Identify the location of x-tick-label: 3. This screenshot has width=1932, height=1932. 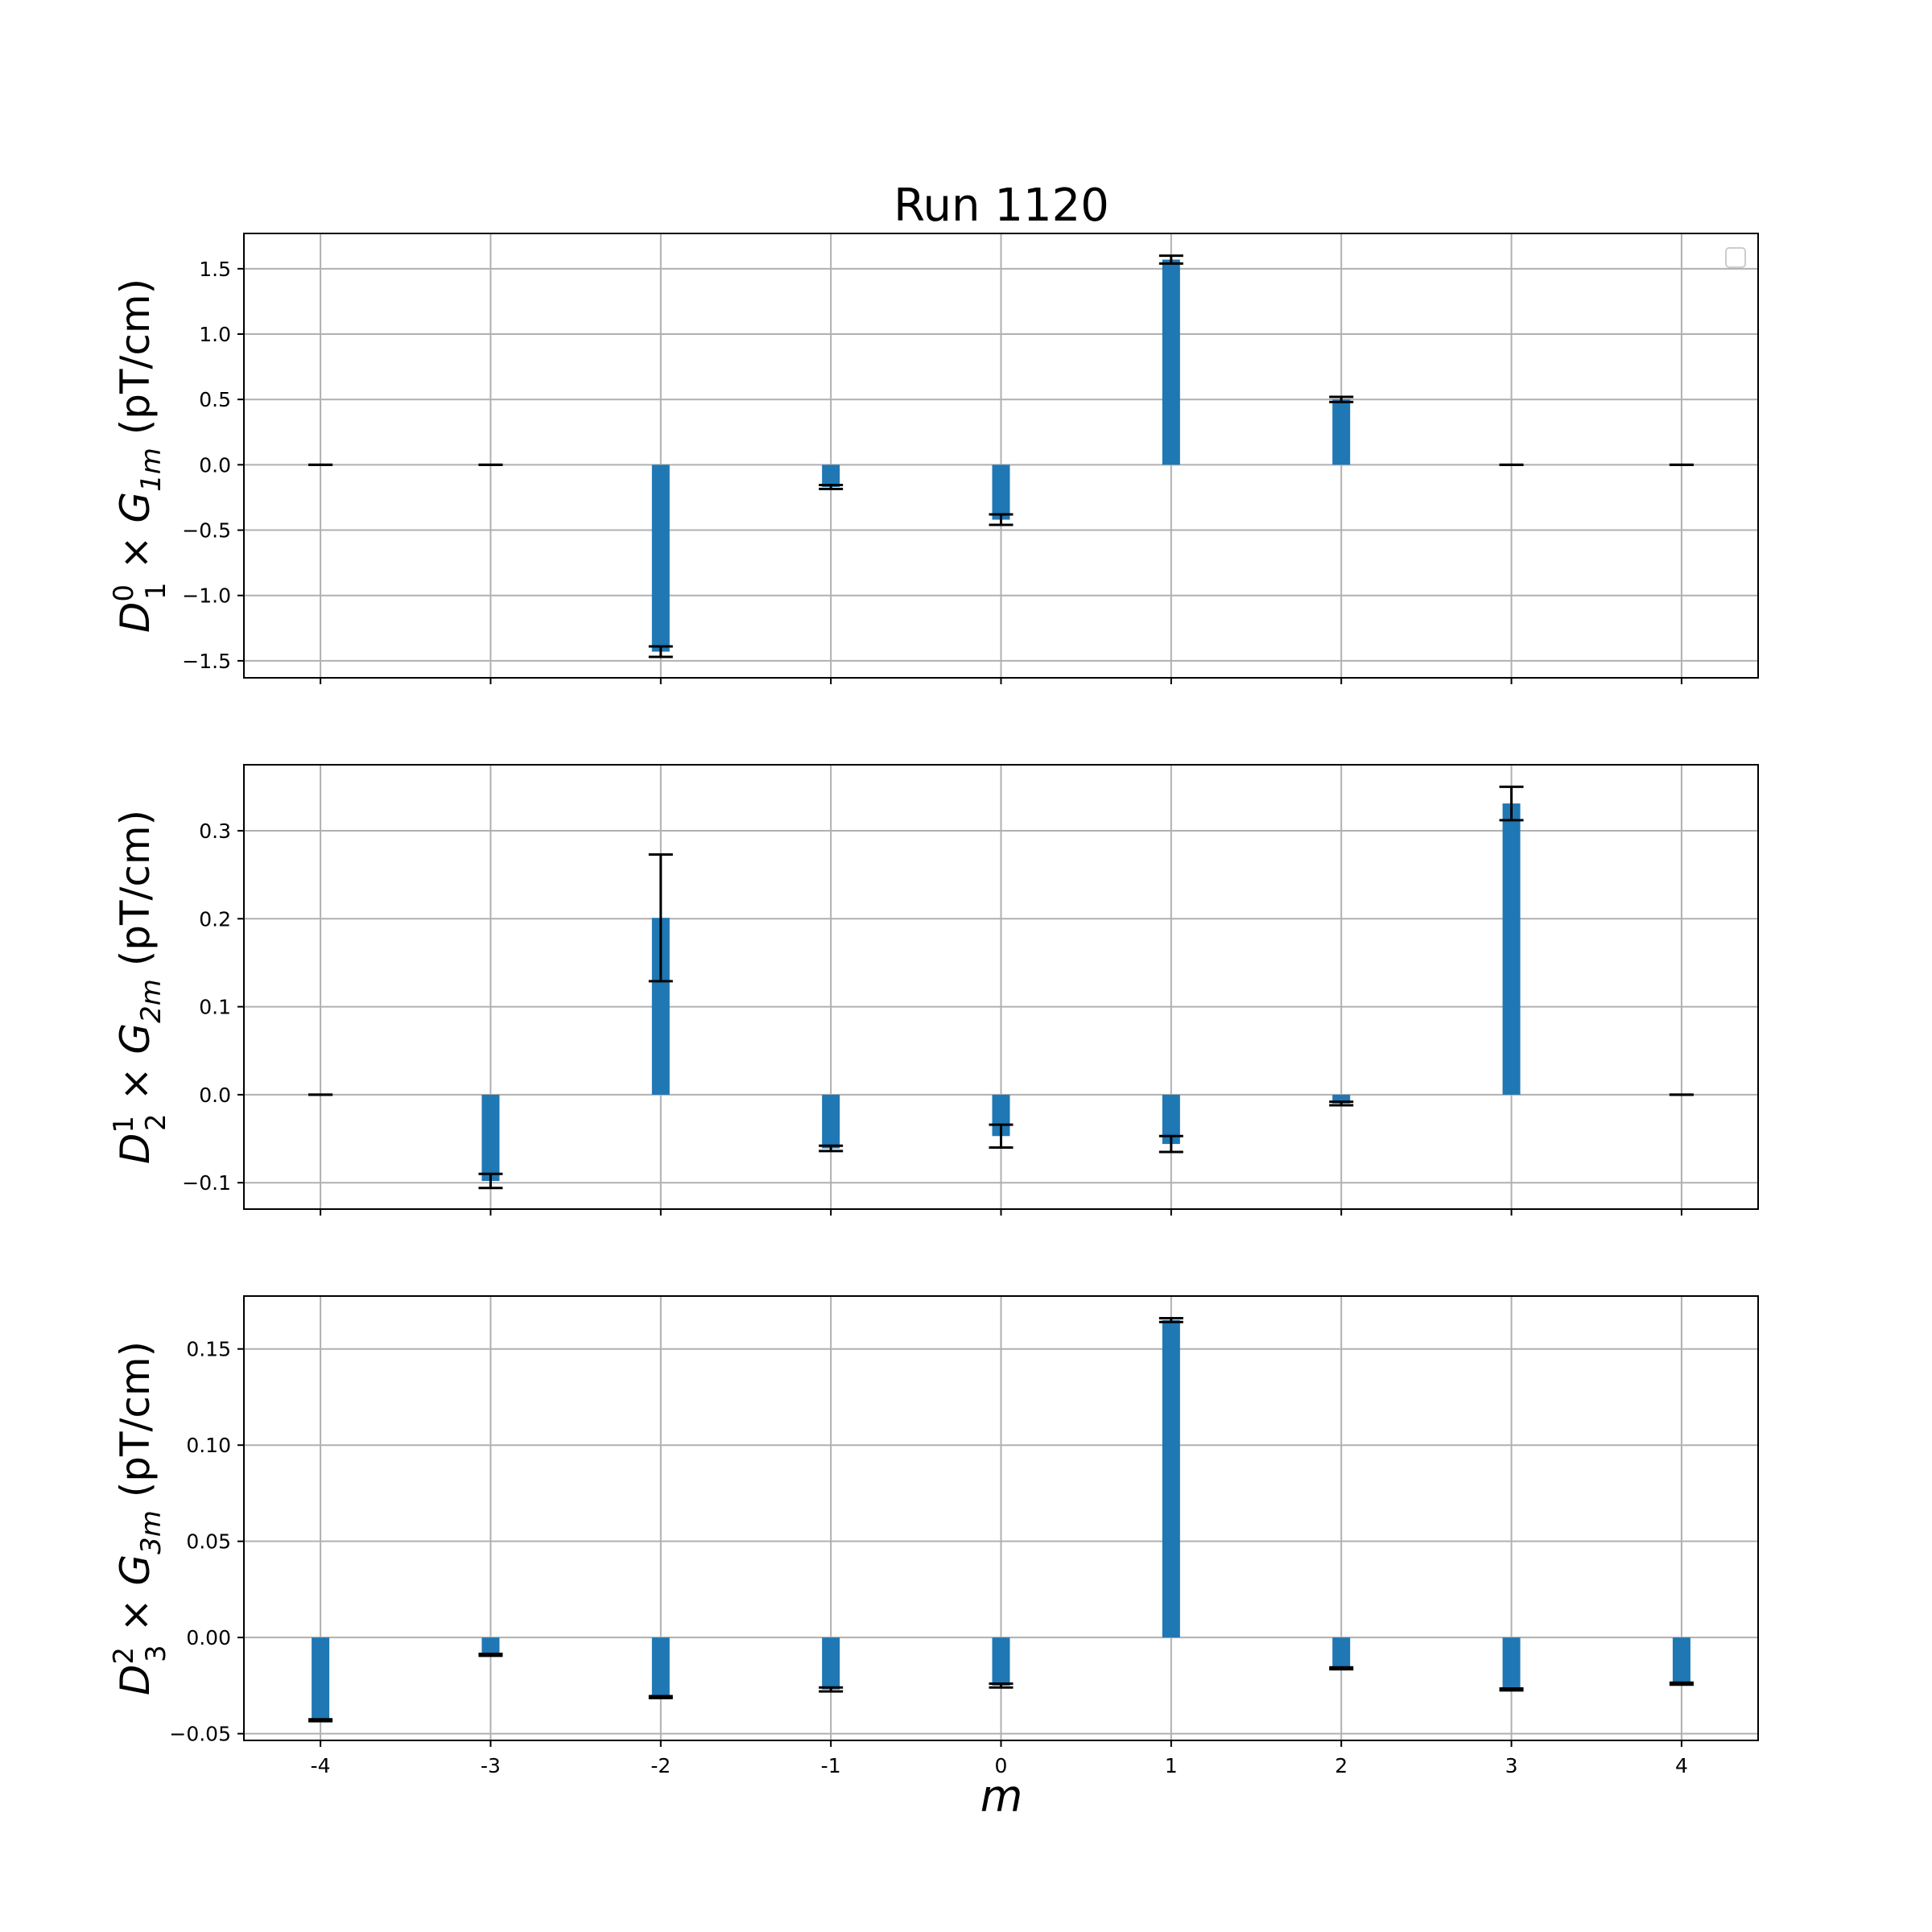
(1511, 1766).